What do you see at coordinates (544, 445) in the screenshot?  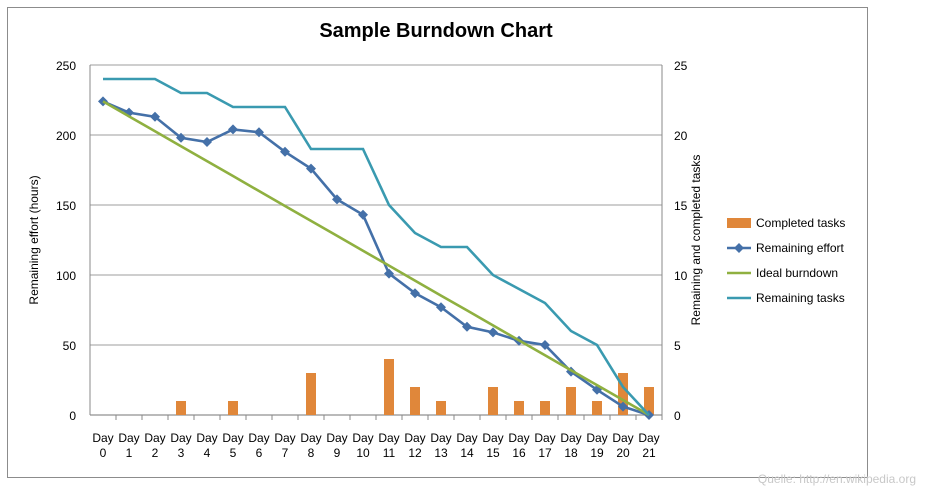 I see `x-tick-label: Day 17` at bounding box center [544, 445].